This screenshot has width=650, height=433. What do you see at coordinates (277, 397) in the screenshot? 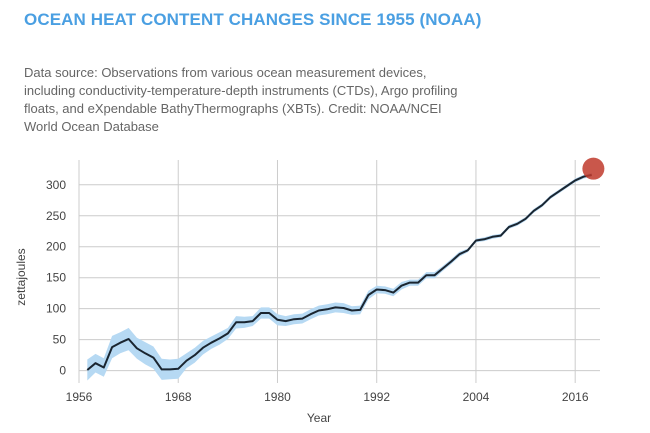
I see `x-tick-label-1980: 1980` at bounding box center [277, 397].